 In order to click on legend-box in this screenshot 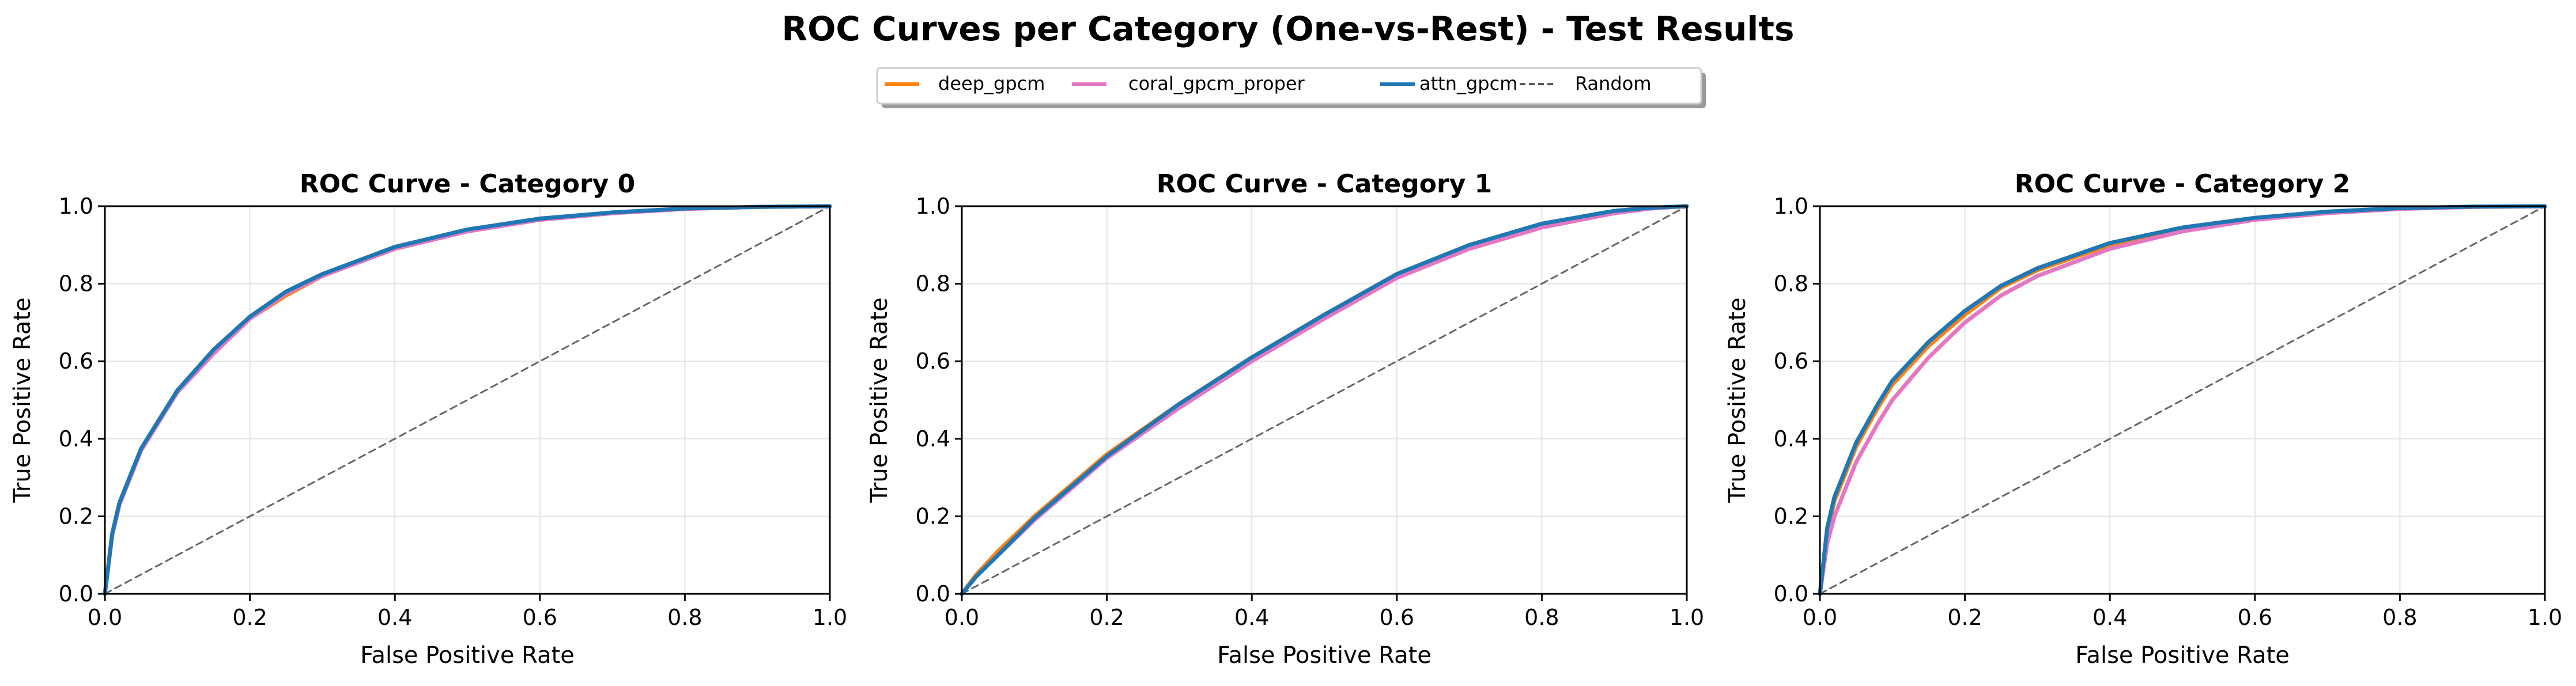, I will do `click(1289, 86)`.